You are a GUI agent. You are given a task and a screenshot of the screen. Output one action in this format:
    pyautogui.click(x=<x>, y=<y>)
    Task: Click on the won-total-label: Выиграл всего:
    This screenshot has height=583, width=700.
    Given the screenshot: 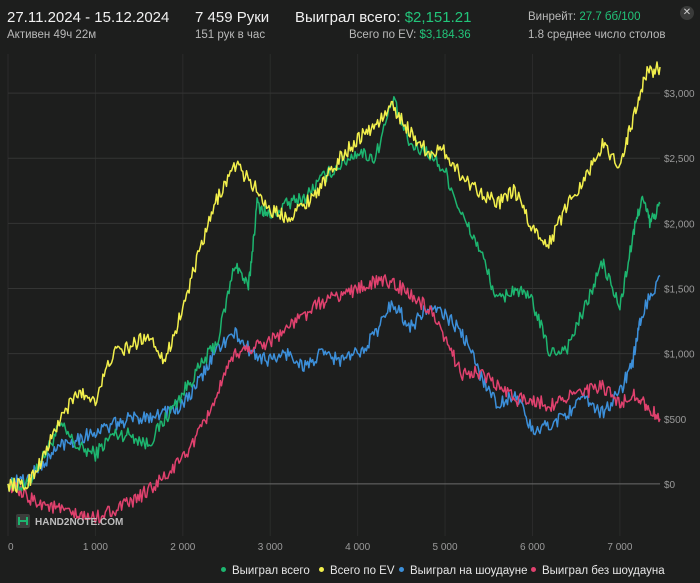 What is the action you would take?
    pyautogui.click(x=348, y=17)
    